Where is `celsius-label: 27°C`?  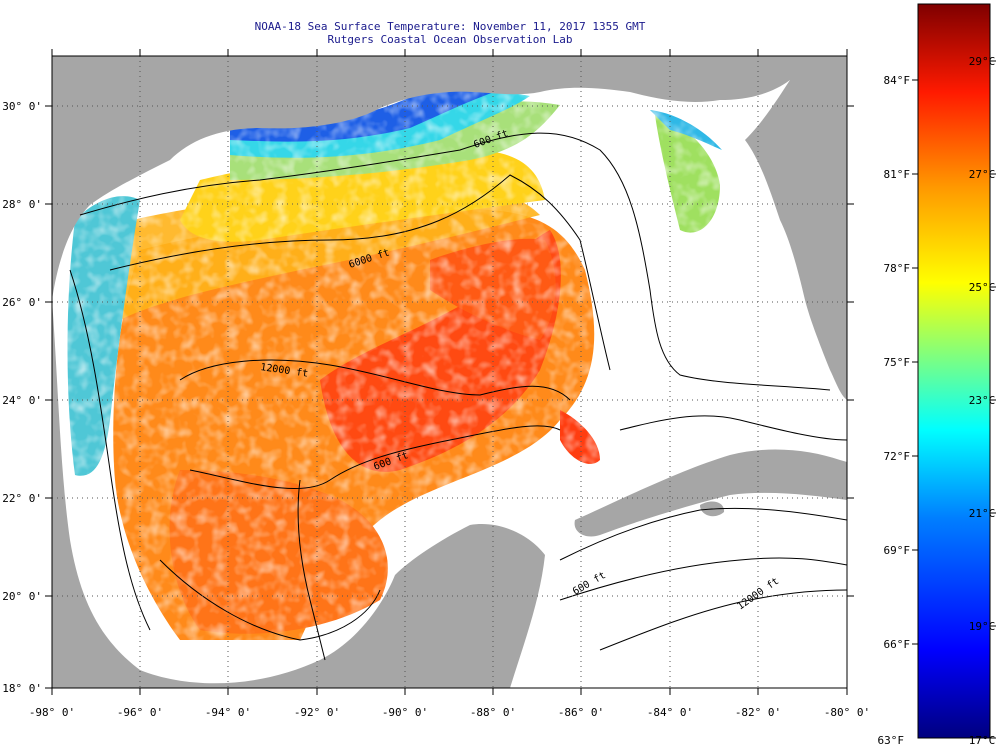
celsius-label: 27°C is located at coordinates (982, 174).